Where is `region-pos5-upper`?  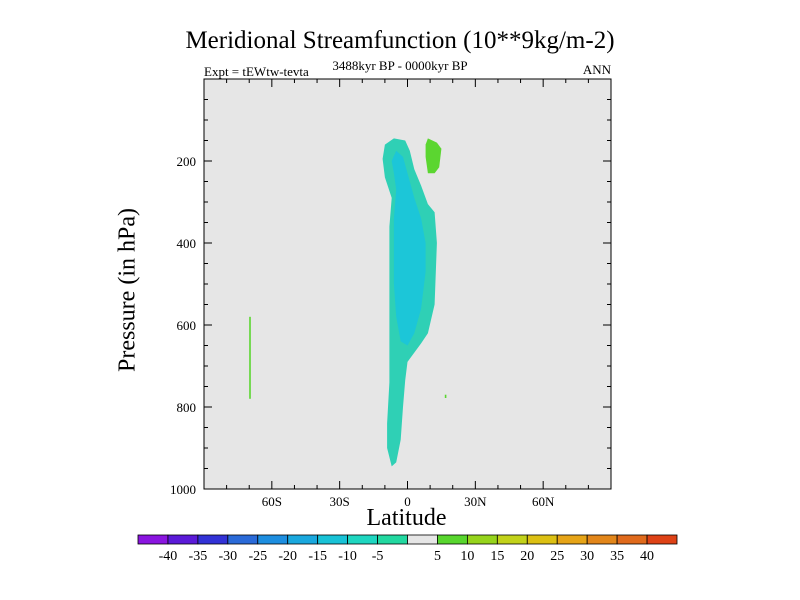
region-pos5-upper is located at coordinates (433, 156).